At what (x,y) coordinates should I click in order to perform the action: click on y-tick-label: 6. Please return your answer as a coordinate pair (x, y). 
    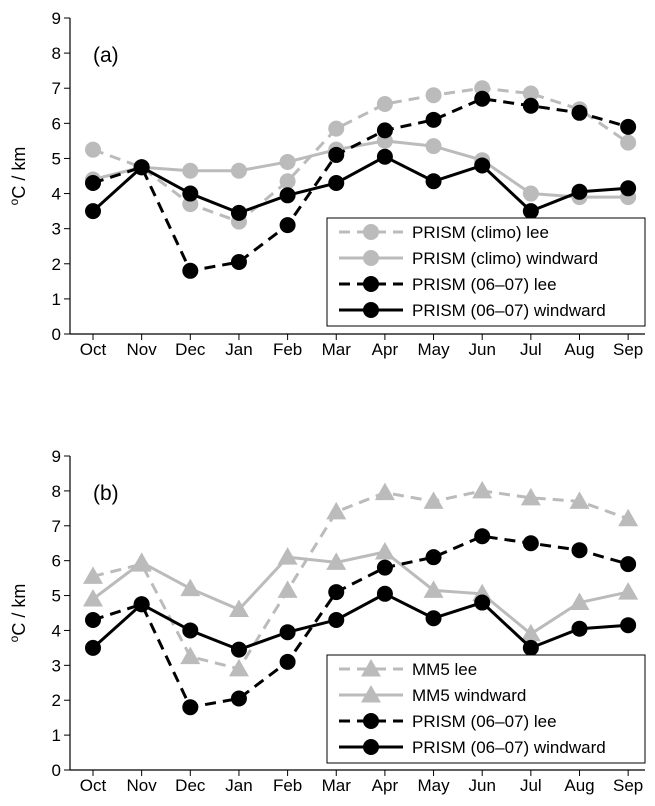
    Looking at the image, I should click on (56, 123).